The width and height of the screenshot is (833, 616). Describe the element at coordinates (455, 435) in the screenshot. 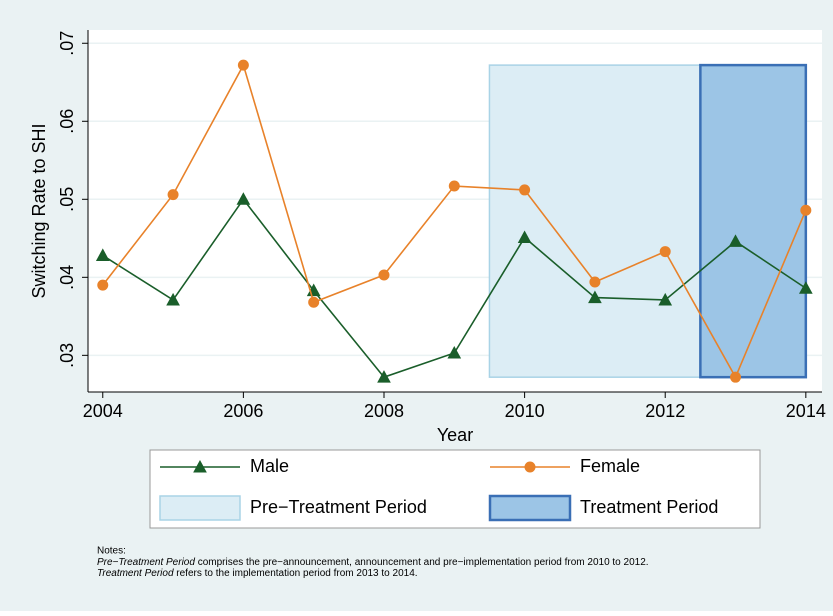

I see `x-axis-title: Year` at that location.